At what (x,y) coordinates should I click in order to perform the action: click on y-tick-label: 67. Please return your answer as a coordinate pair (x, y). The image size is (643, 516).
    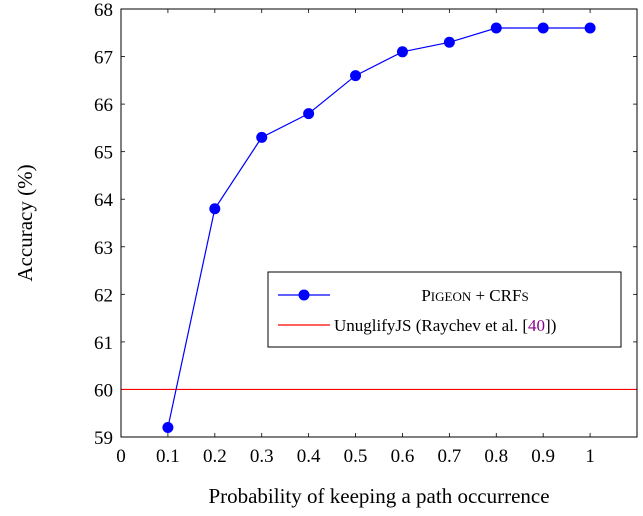
    Looking at the image, I should click on (103, 58).